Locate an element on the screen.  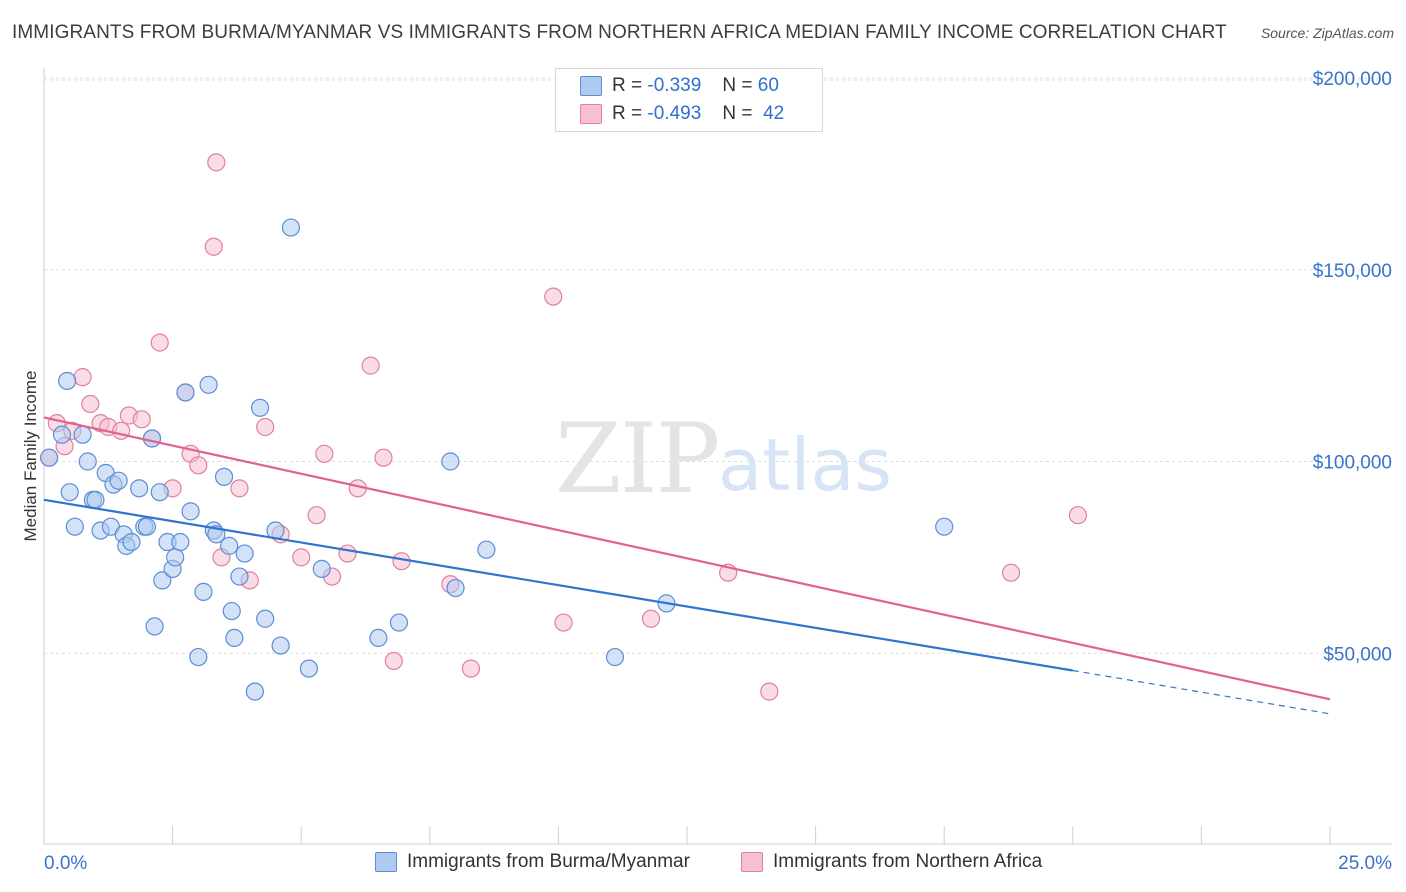
y-axis-label: Median Family Income is located at coordinates (30, 455).